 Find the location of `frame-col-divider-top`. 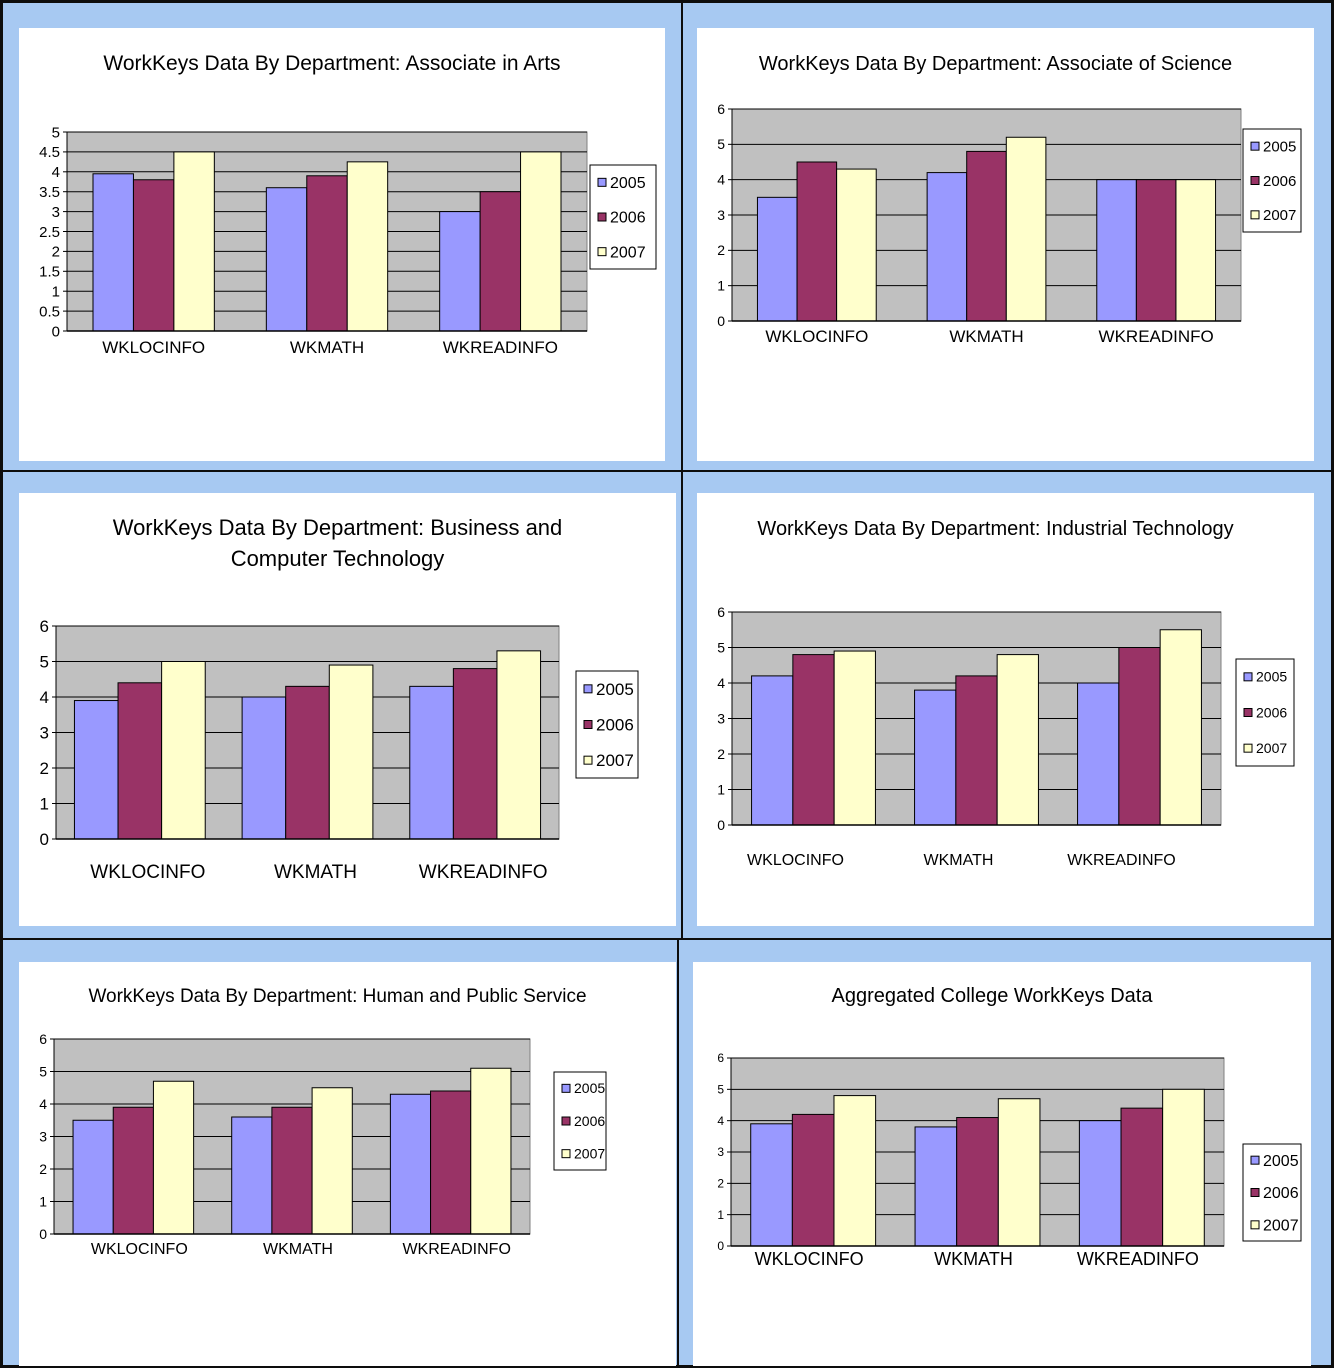

frame-col-divider-top is located at coordinates (682, 236).